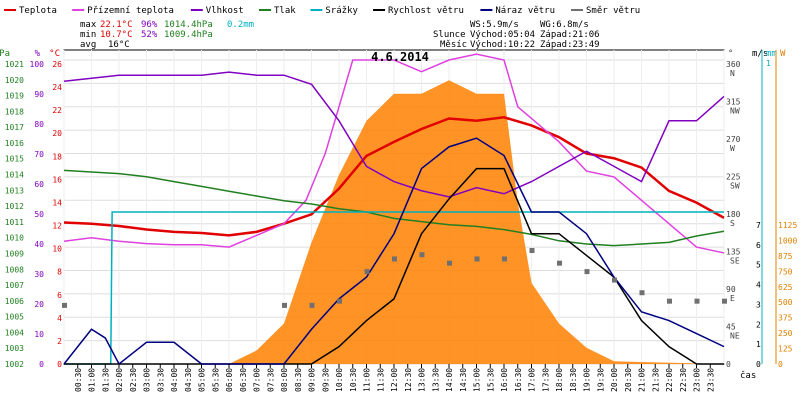 This screenshot has width=800, height=404. Describe the element at coordinates (733, 214) in the screenshot. I see `dir-tick: 180` at that location.